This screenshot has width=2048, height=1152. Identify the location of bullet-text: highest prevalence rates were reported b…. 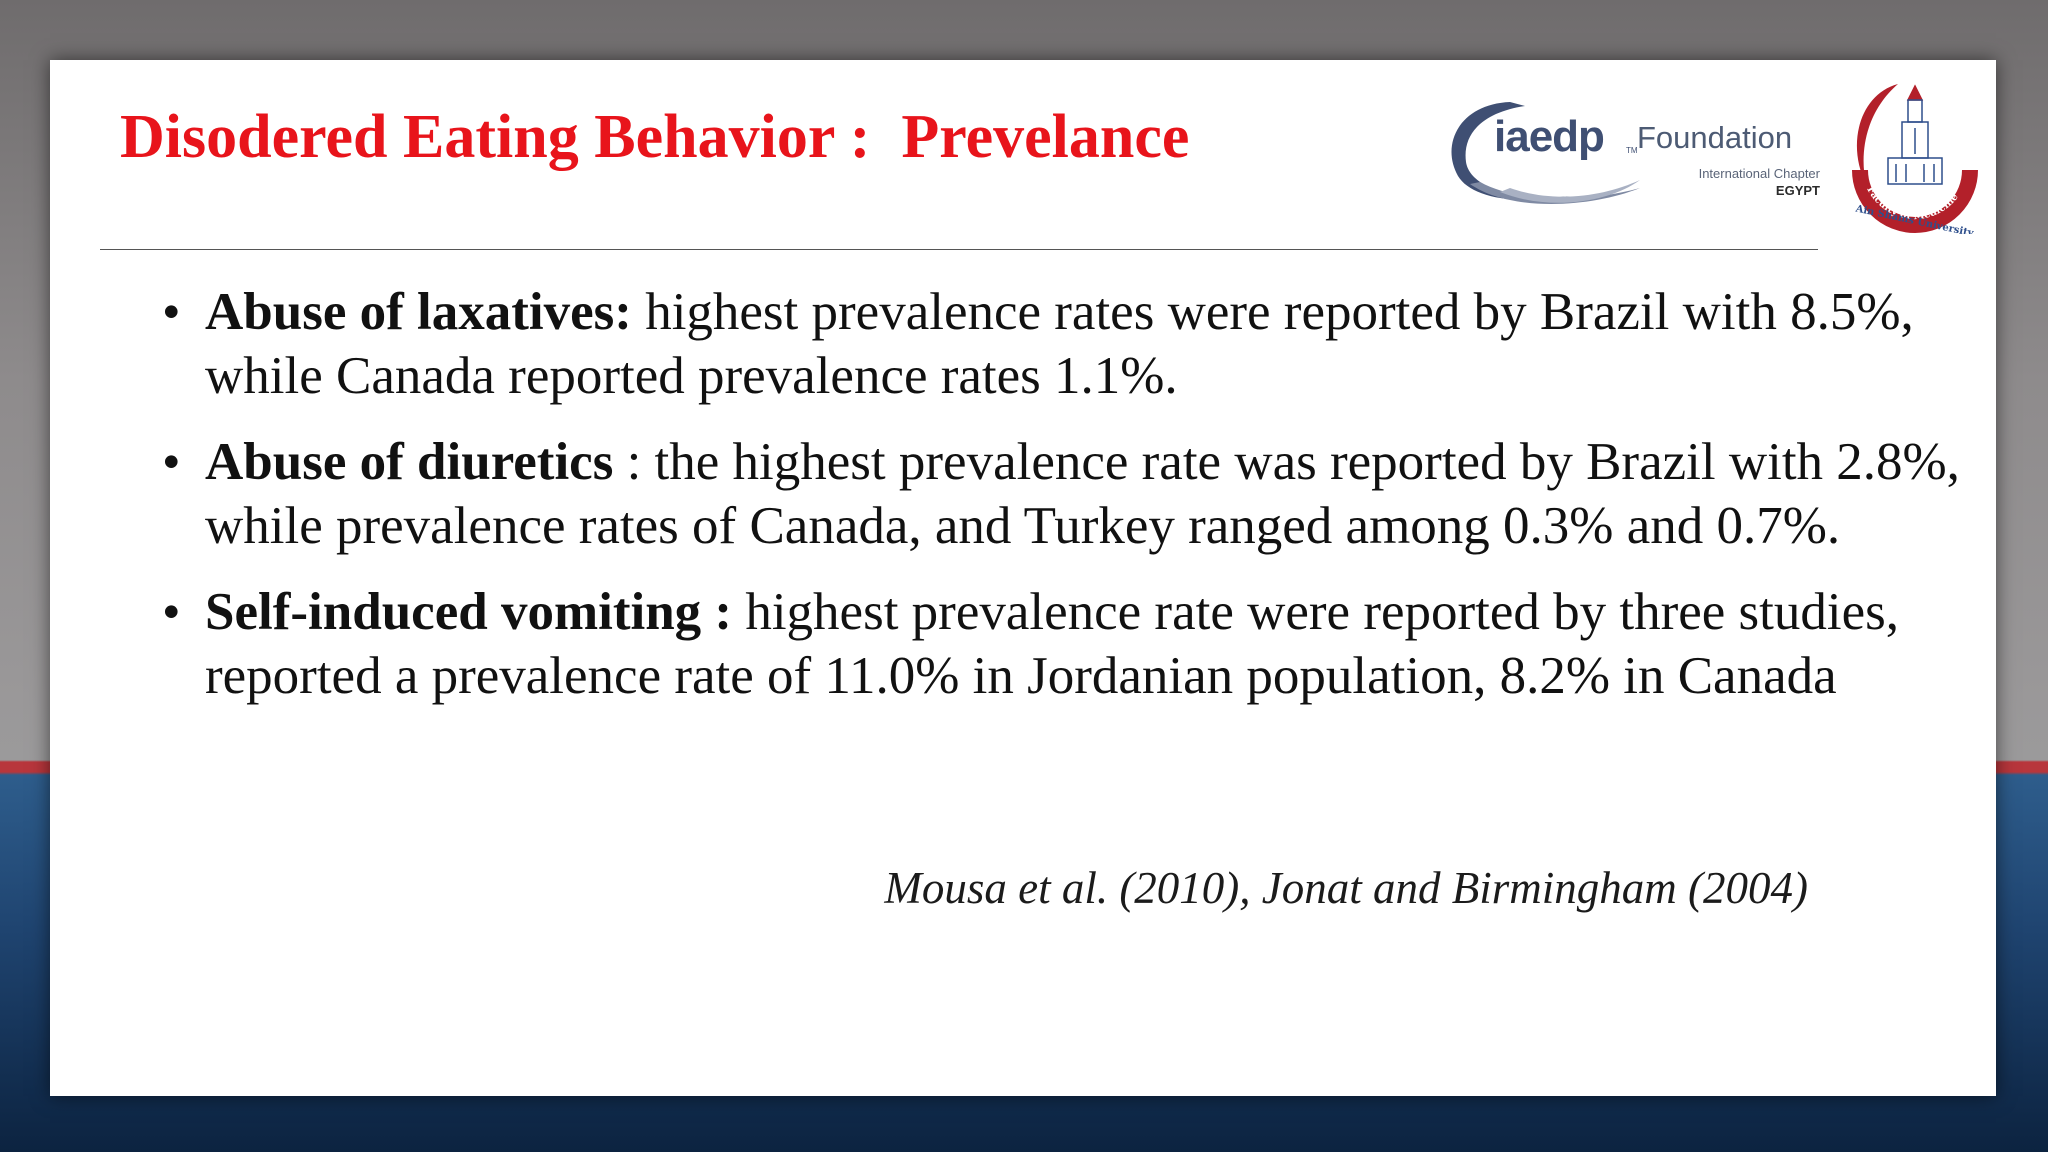
(1059, 344).